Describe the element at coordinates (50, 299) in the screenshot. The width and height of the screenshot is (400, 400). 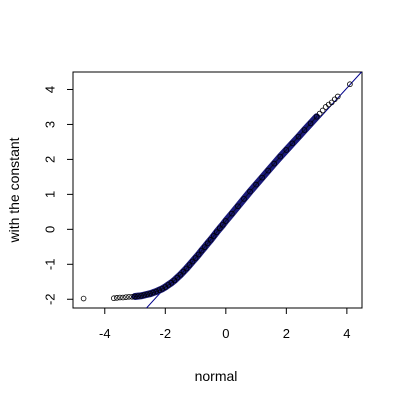
I see `y-tick-label: -2` at that location.